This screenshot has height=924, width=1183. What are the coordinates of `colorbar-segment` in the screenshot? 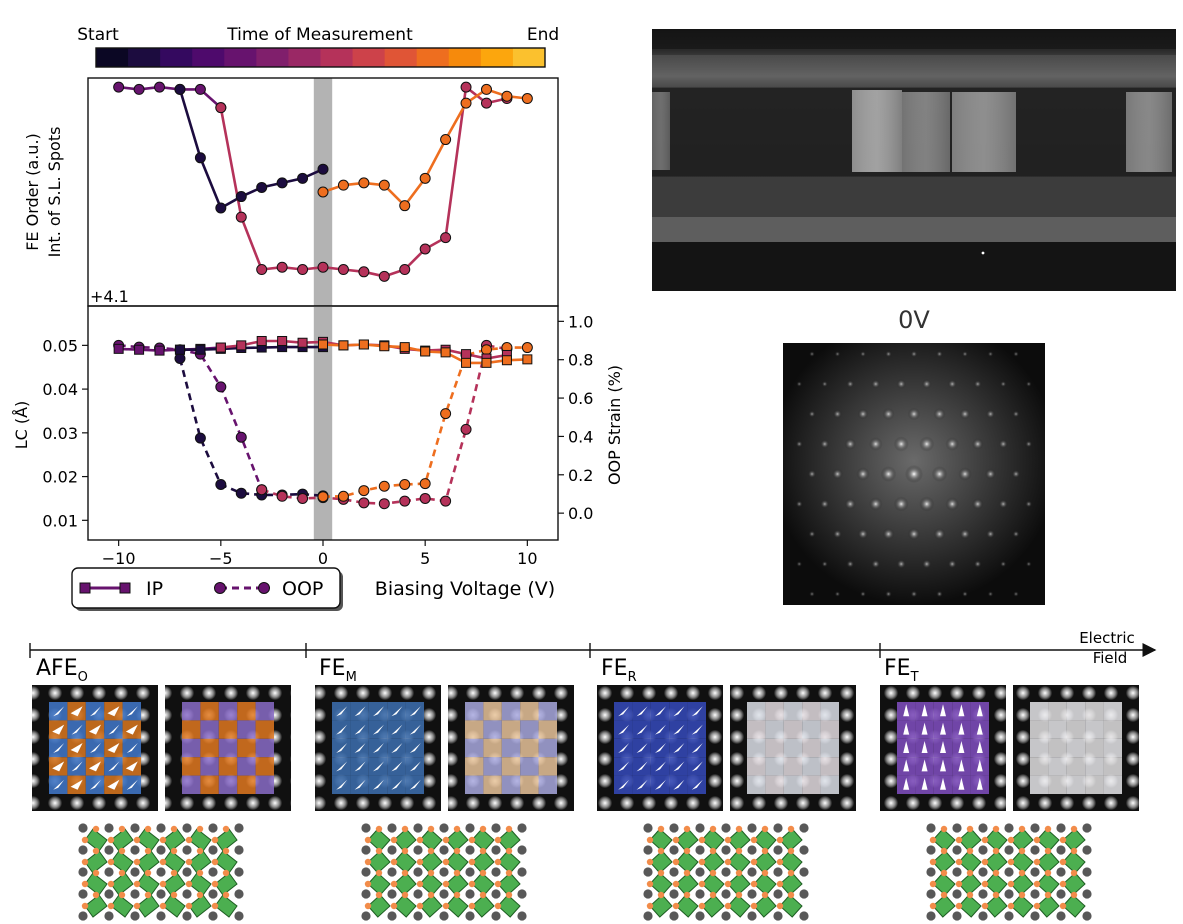 It's located at (112, 57).